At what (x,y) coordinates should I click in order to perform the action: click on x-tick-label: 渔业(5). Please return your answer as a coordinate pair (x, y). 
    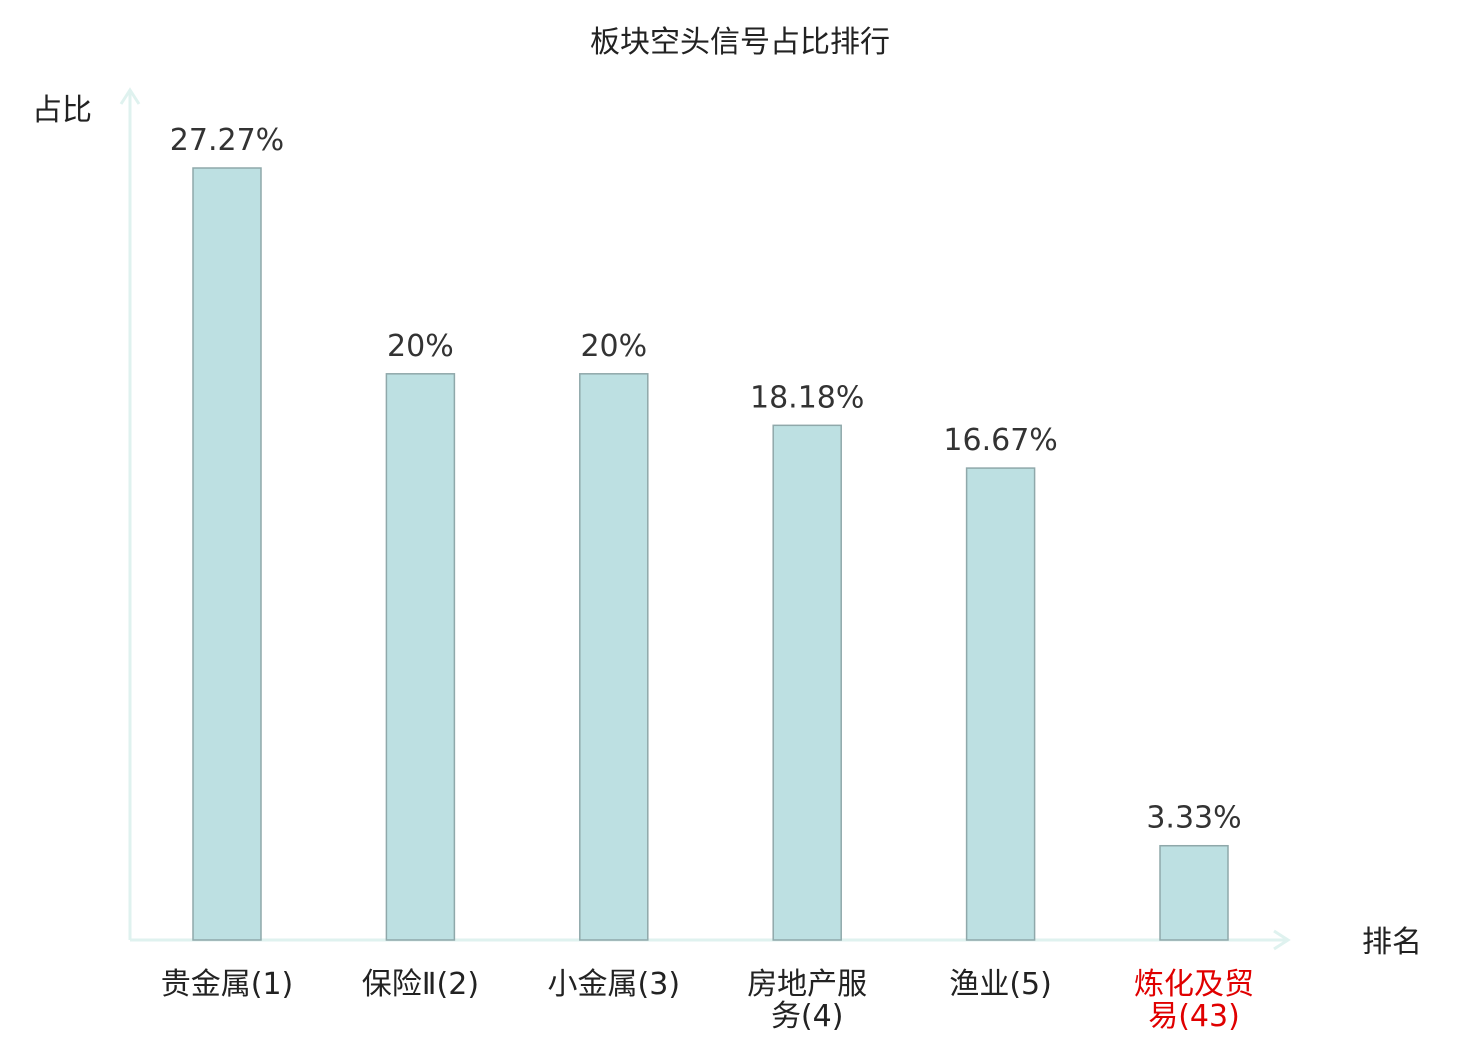
    Looking at the image, I should click on (1000, 984).